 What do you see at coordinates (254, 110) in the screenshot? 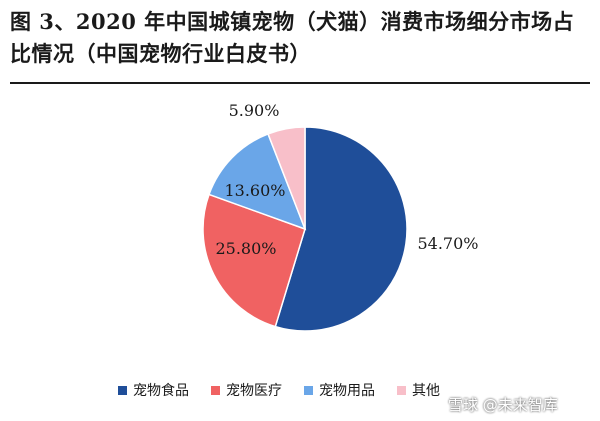
I see `data-label-other: 5.90%` at bounding box center [254, 110].